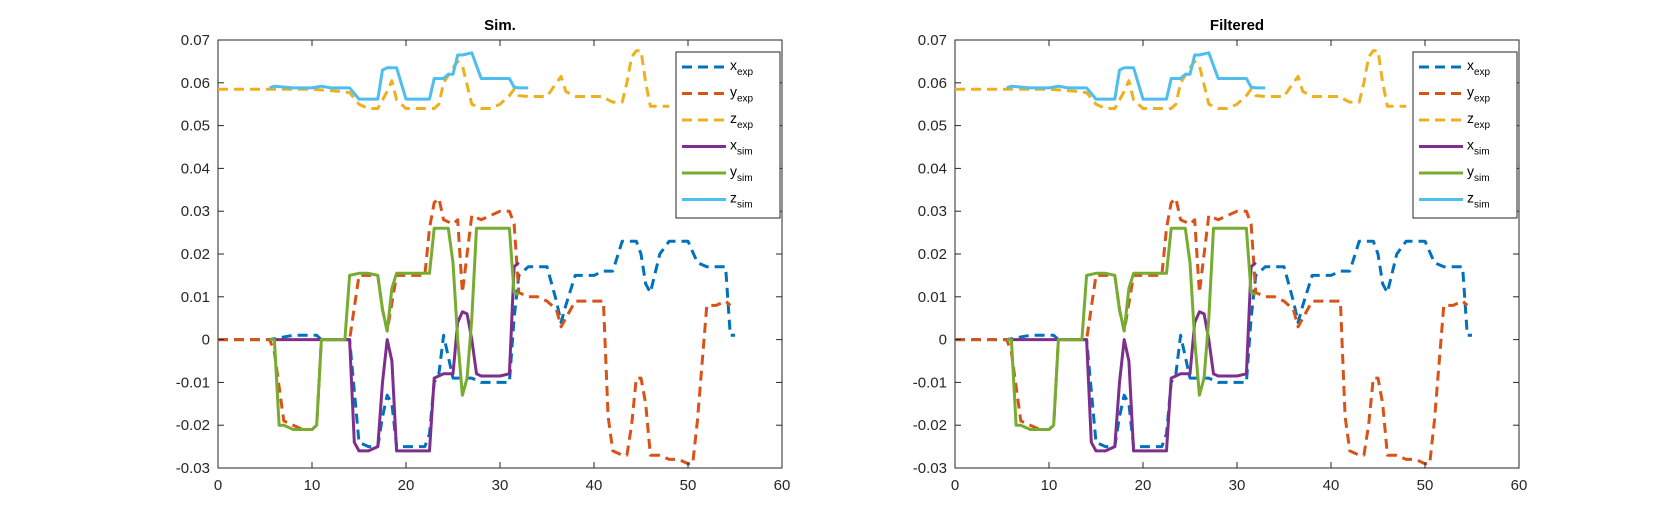 This screenshot has width=1670, height=525. I want to click on chart-title: Sim., so click(500, 25).